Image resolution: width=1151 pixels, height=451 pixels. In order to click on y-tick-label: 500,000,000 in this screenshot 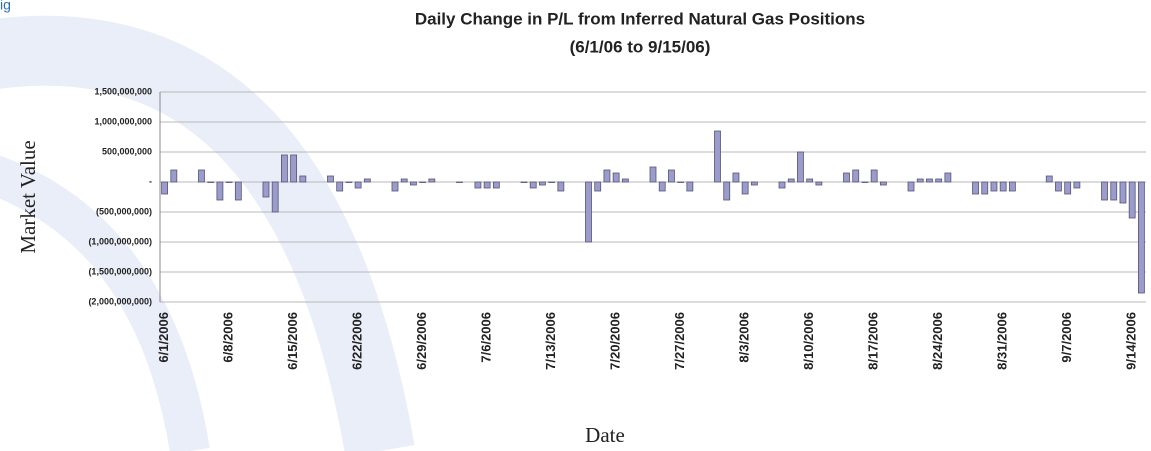, I will do `click(127, 151)`.